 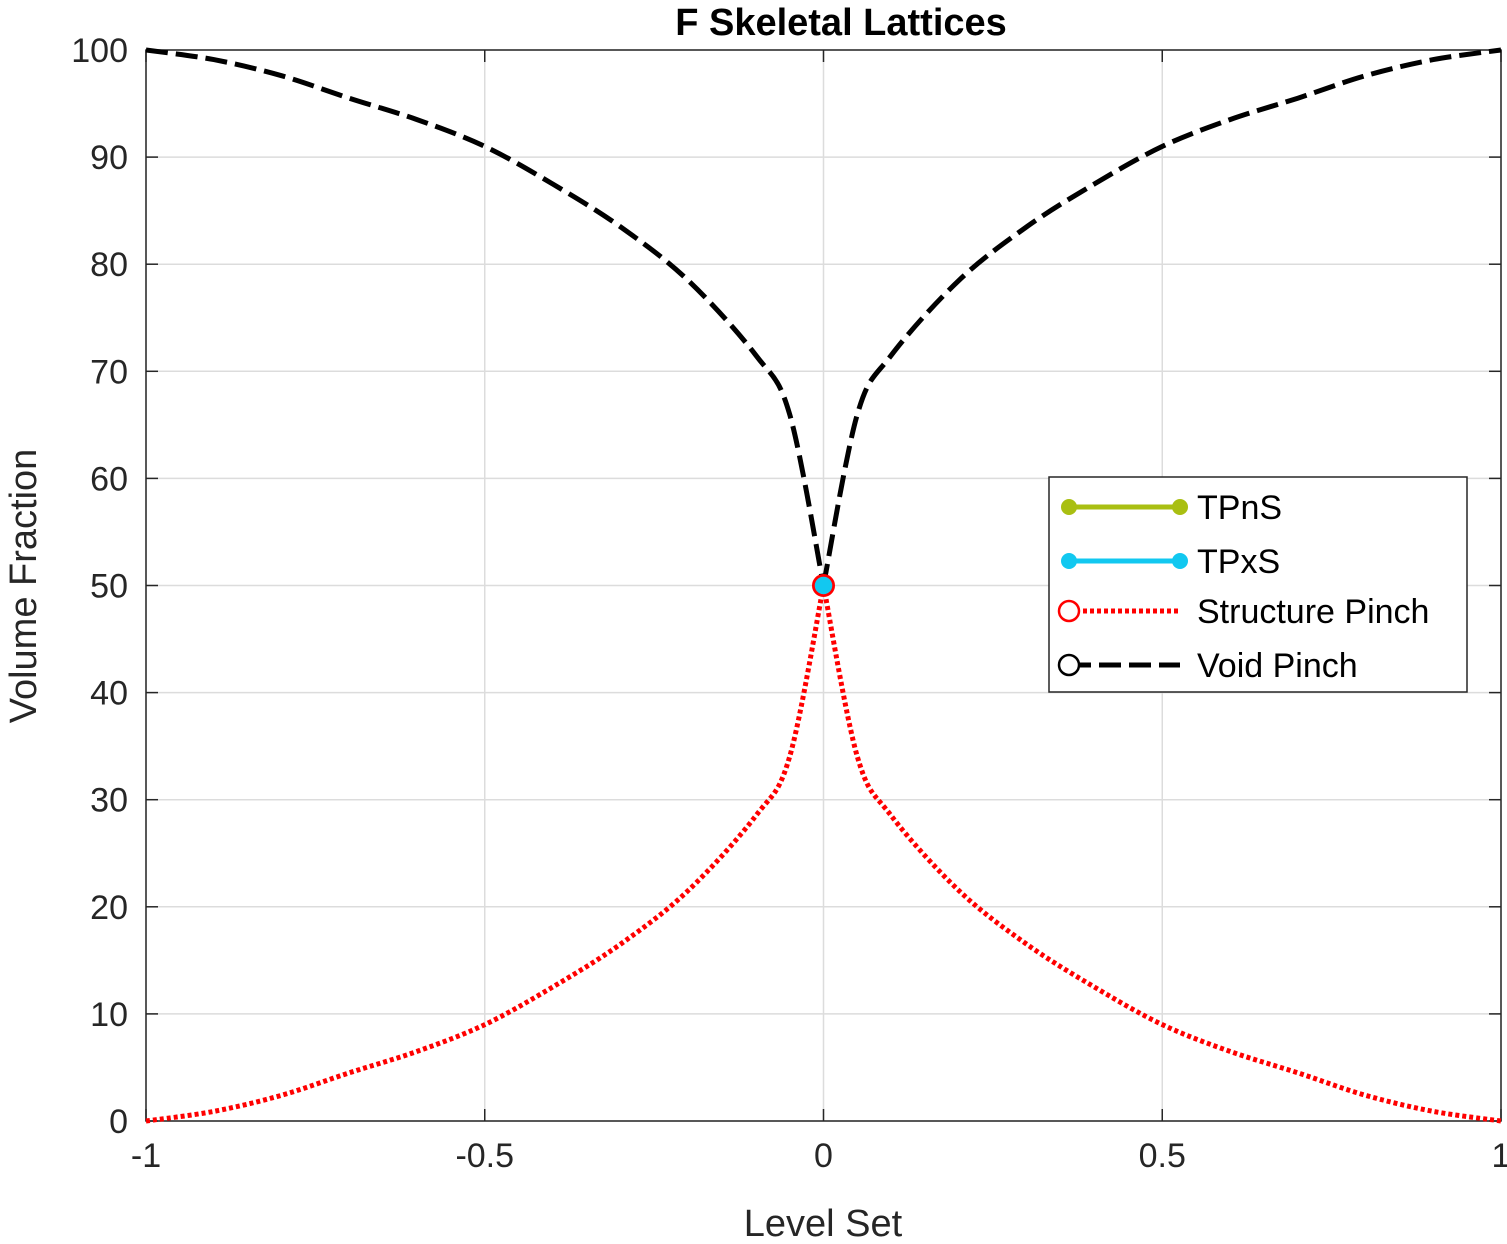 I want to click on y-tick-label: 0, so click(x=118, y=1122).